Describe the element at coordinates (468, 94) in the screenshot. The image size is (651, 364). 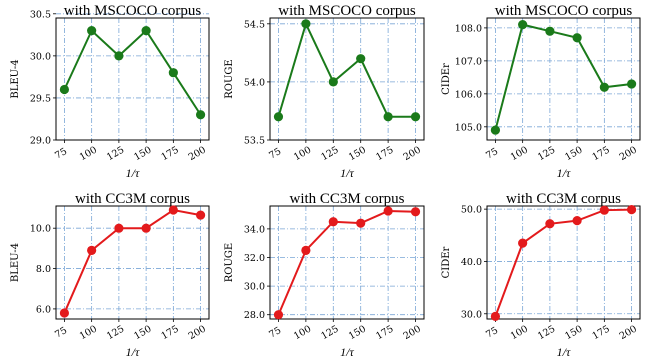
I see `y-tick-label: 106.0` at that location.